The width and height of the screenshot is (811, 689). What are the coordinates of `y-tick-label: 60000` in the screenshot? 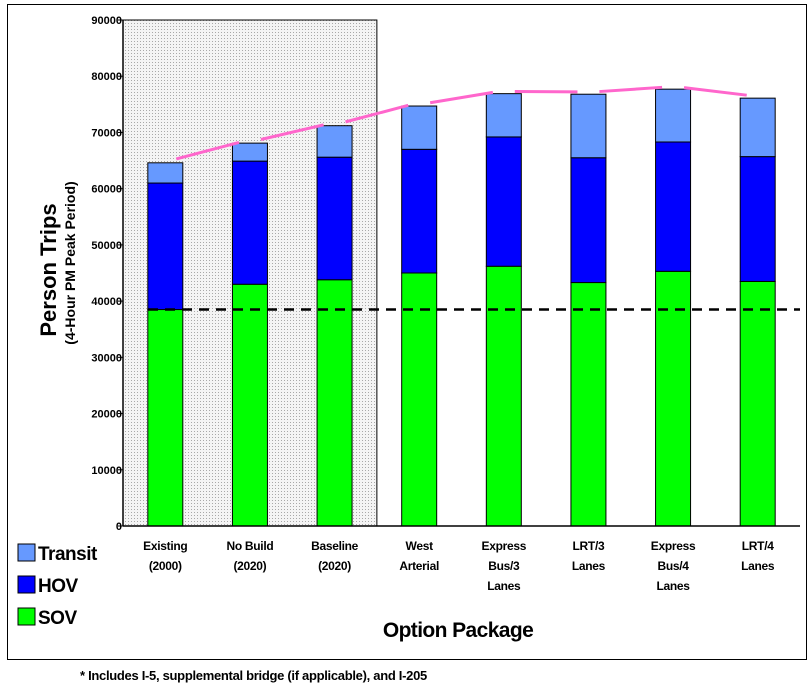 It's located at (106, 190).